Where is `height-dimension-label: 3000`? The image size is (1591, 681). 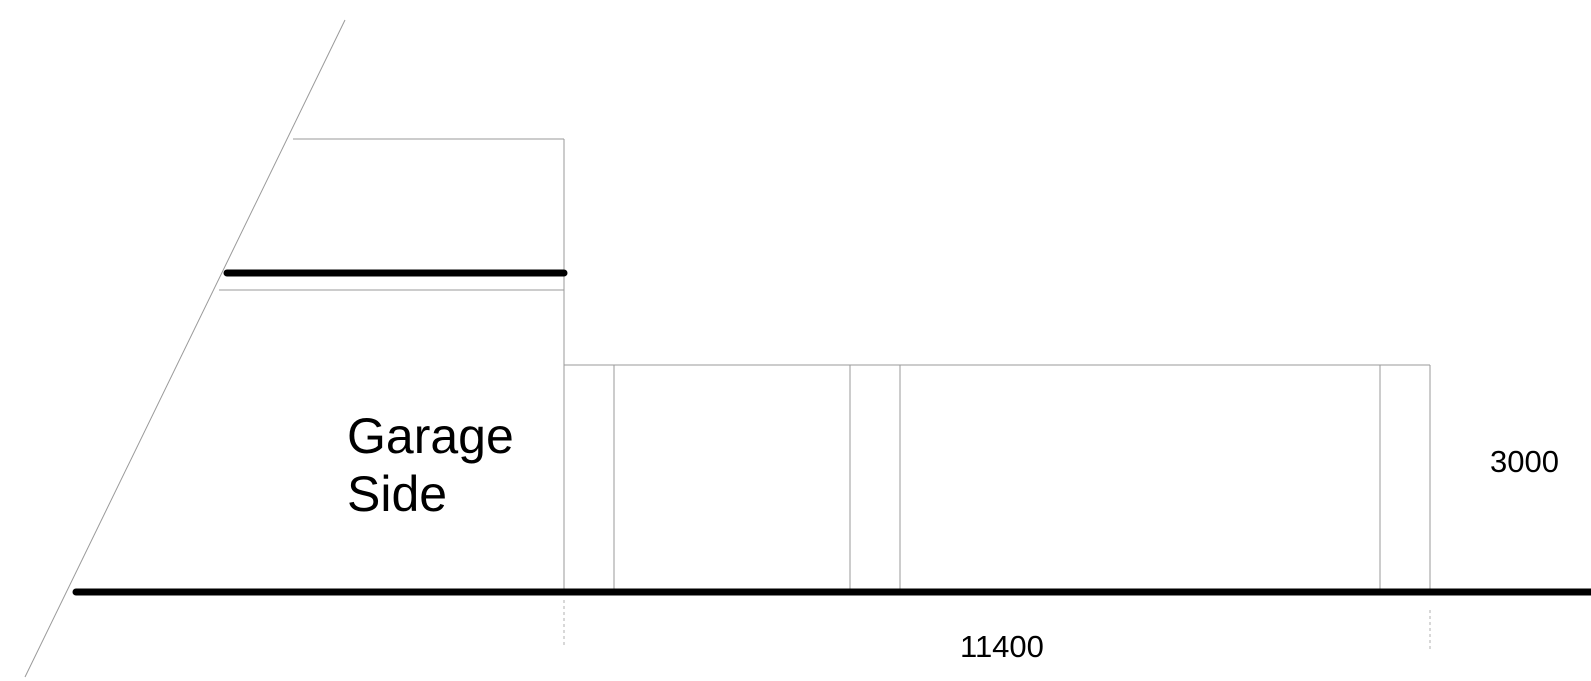
height-dimension-label: 3000 is located at coordinates (1524, 461).